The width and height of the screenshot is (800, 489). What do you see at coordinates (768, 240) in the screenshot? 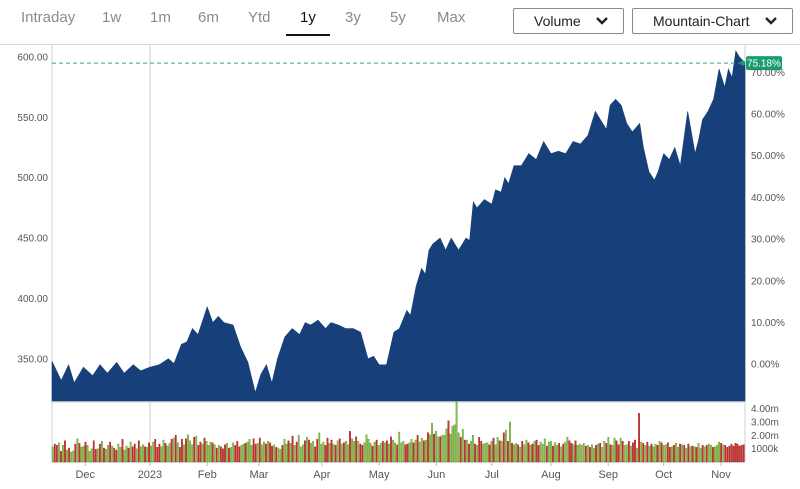
I see `pct-tick-label: 30.00%` at bounding box center [768, 240].